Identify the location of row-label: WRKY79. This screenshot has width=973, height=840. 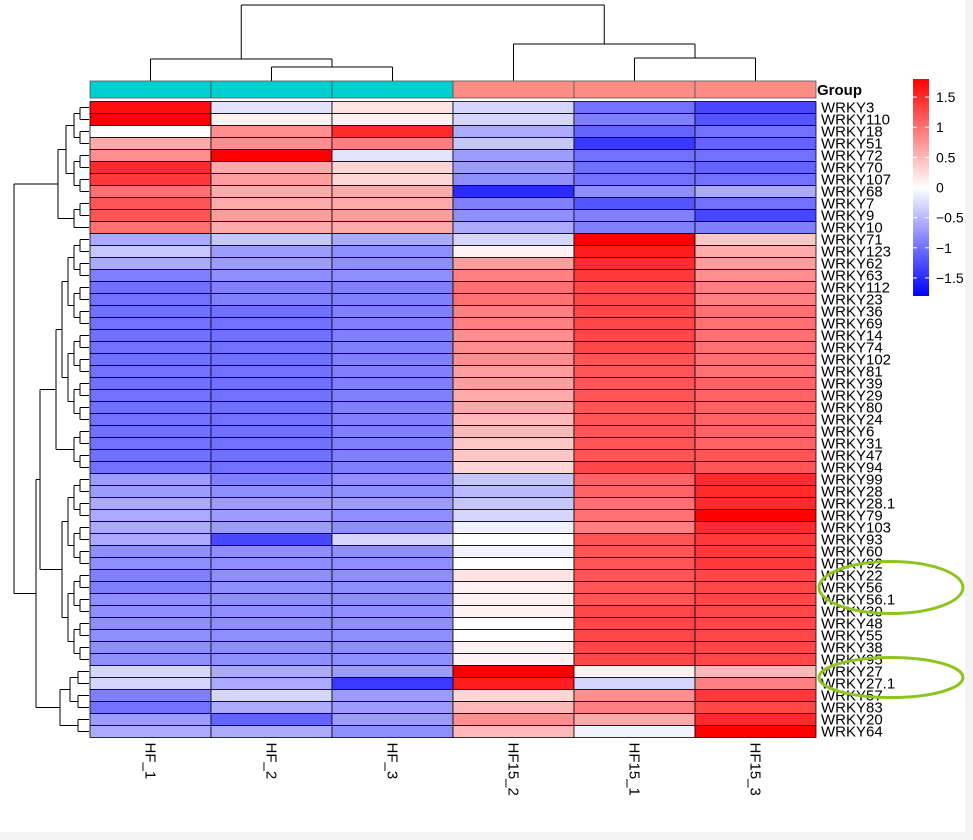
(852, 516).